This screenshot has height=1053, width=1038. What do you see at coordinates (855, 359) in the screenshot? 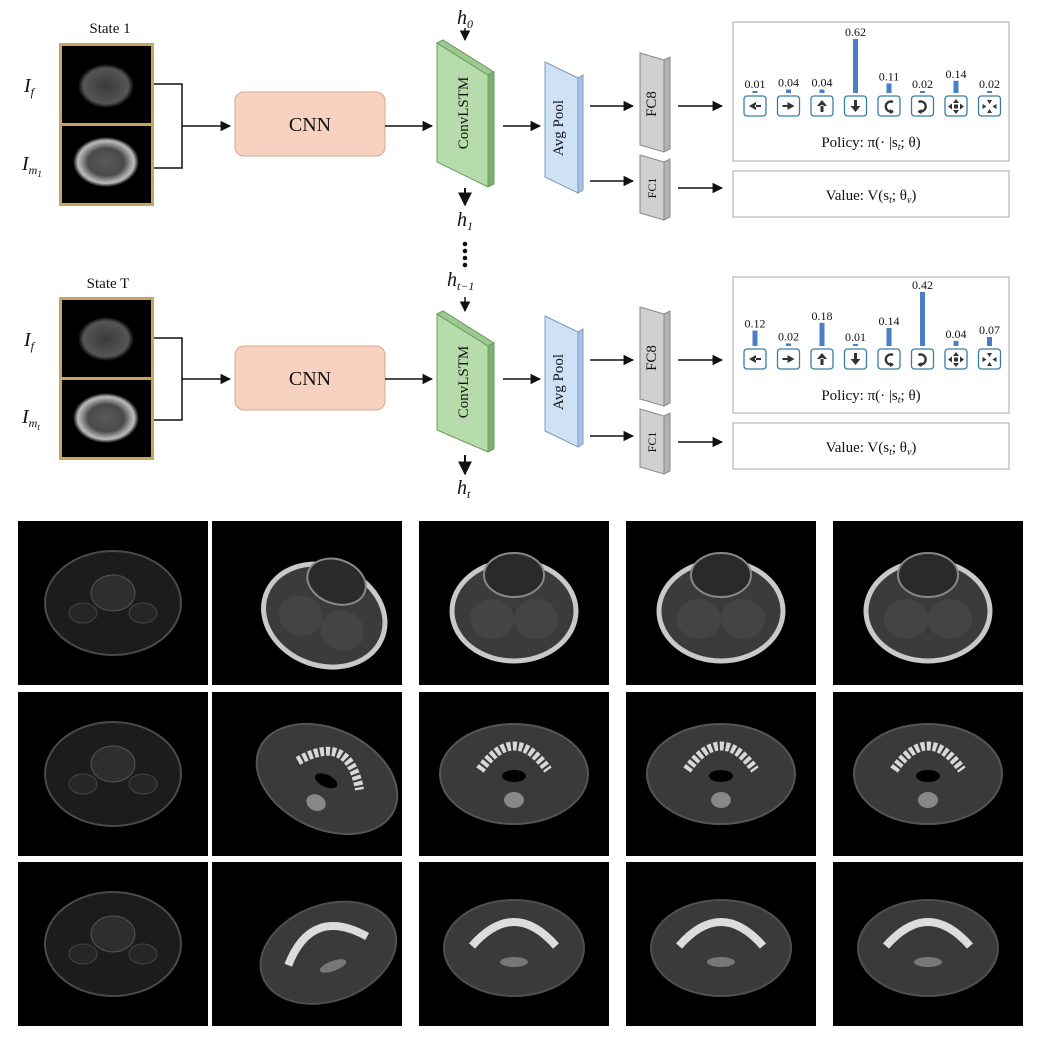
I see `arrow-down-icon` at bounding box center [855, 359].